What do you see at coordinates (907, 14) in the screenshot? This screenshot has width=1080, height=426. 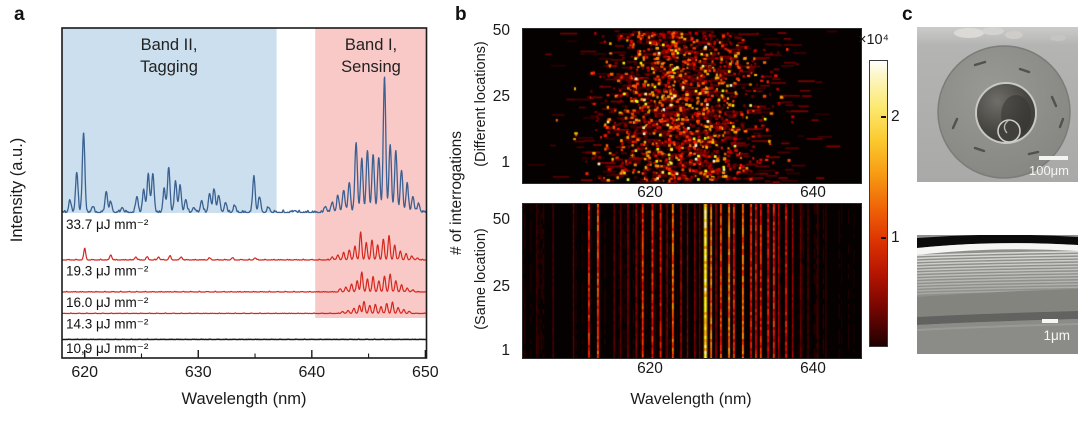 I see `panel-c-label: c` at bounding box center [907, 14].